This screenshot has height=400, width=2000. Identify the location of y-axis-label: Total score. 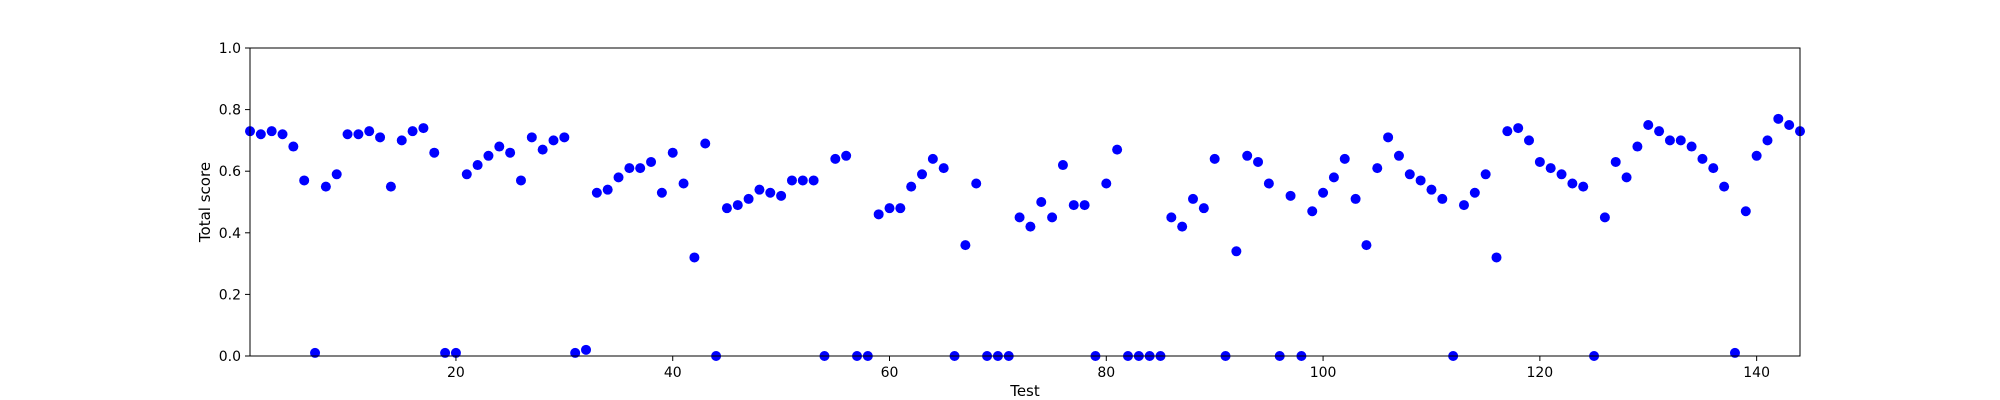
(205, 202).